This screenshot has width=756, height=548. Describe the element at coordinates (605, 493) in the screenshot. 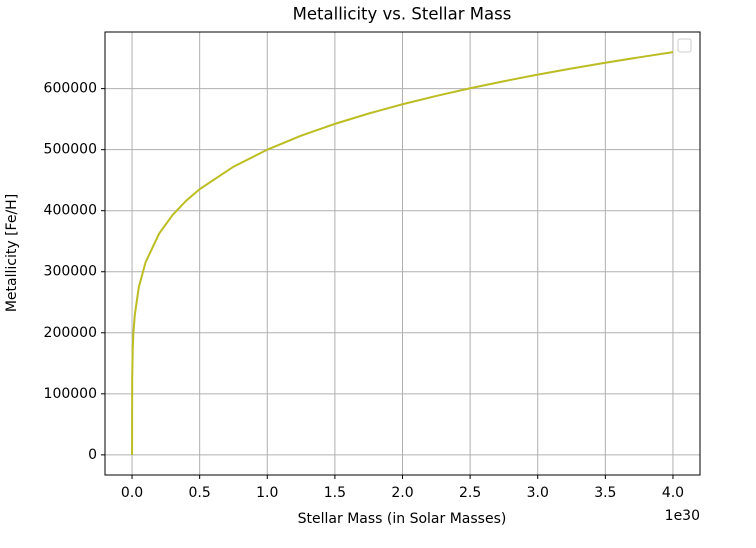

I see `x-tick-label: 3.5` at that location.